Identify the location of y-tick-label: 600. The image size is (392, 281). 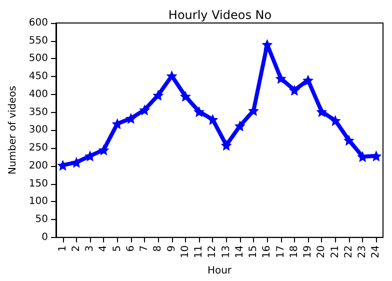
(38, 23).